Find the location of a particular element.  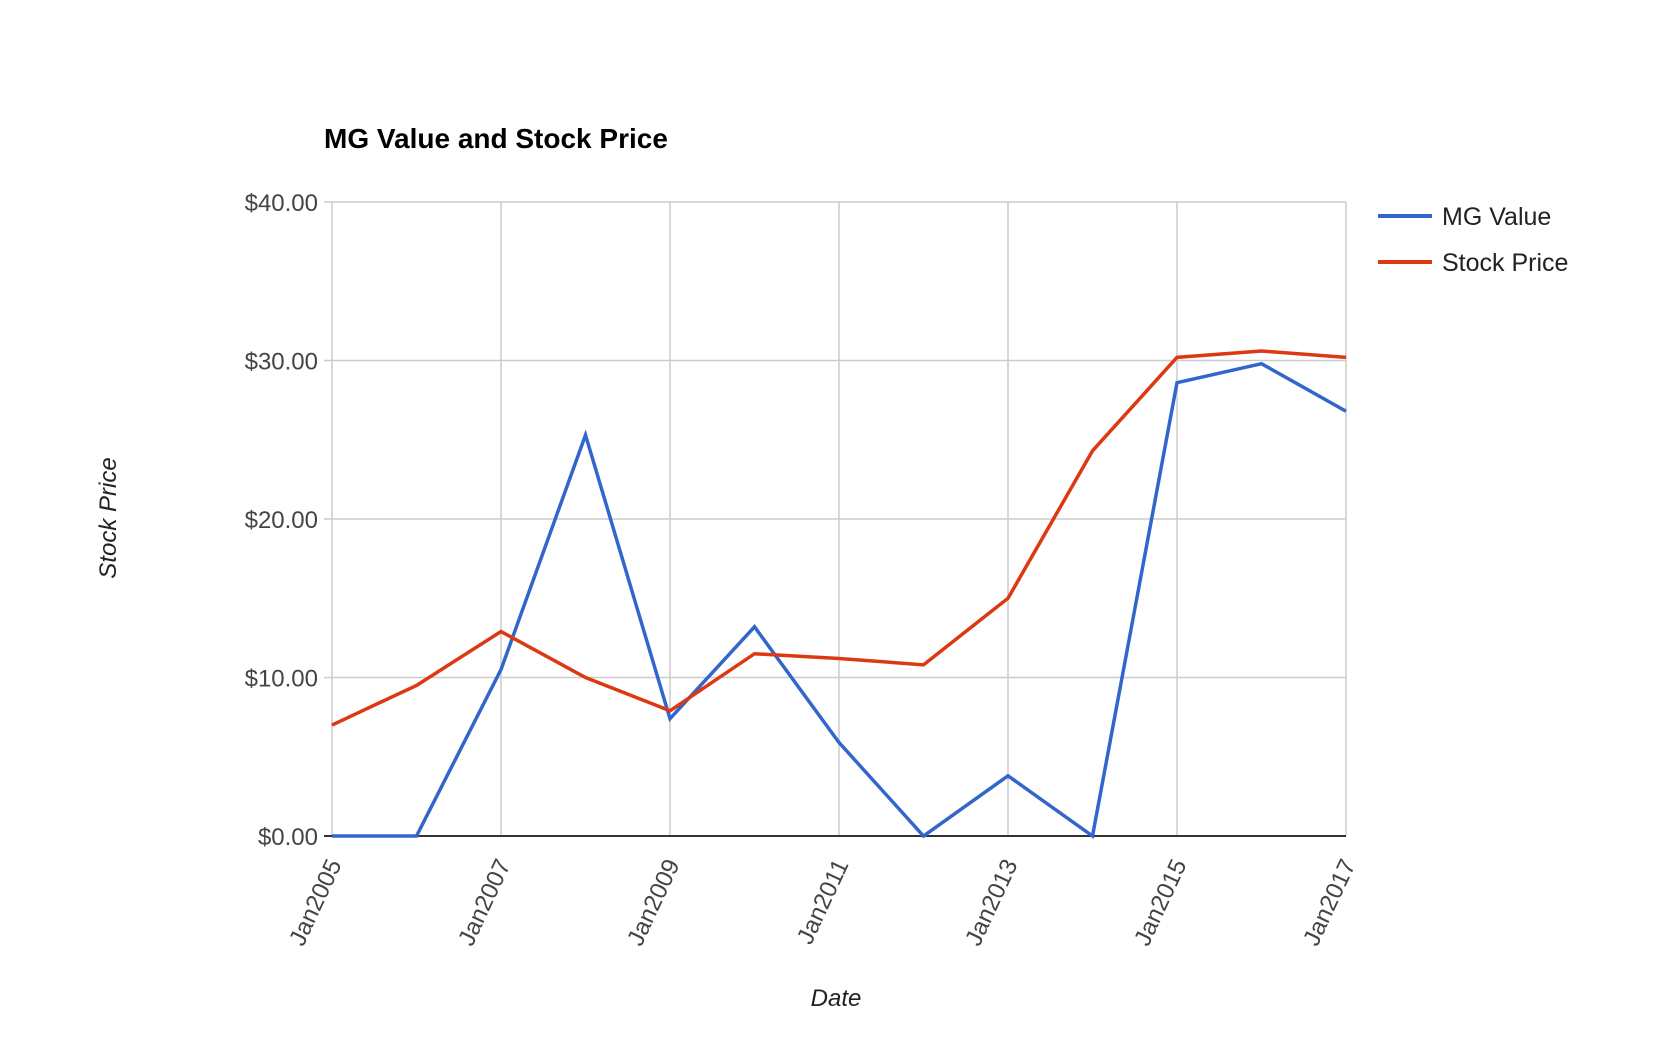

y-tick-label: $10.00 is located at coordinates (281, 679).